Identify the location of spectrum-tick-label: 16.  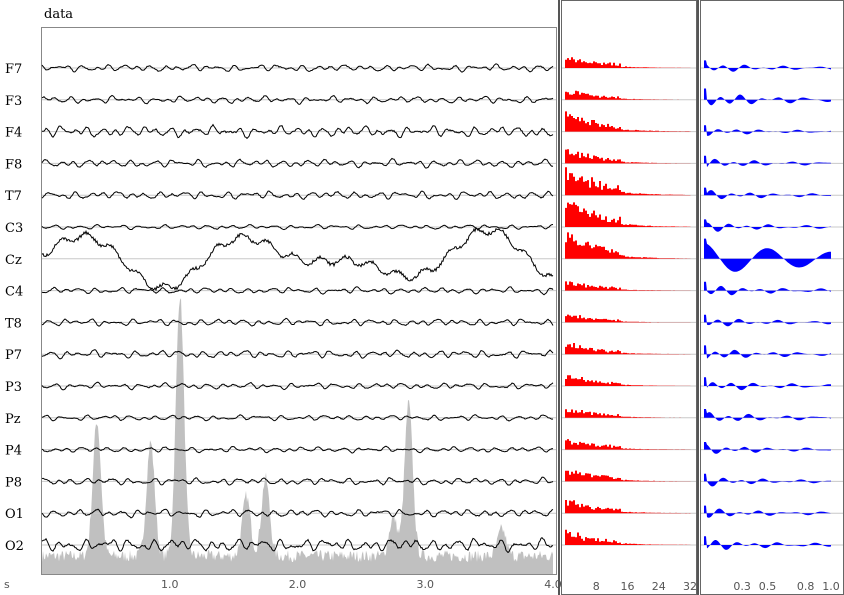
(628, 586).